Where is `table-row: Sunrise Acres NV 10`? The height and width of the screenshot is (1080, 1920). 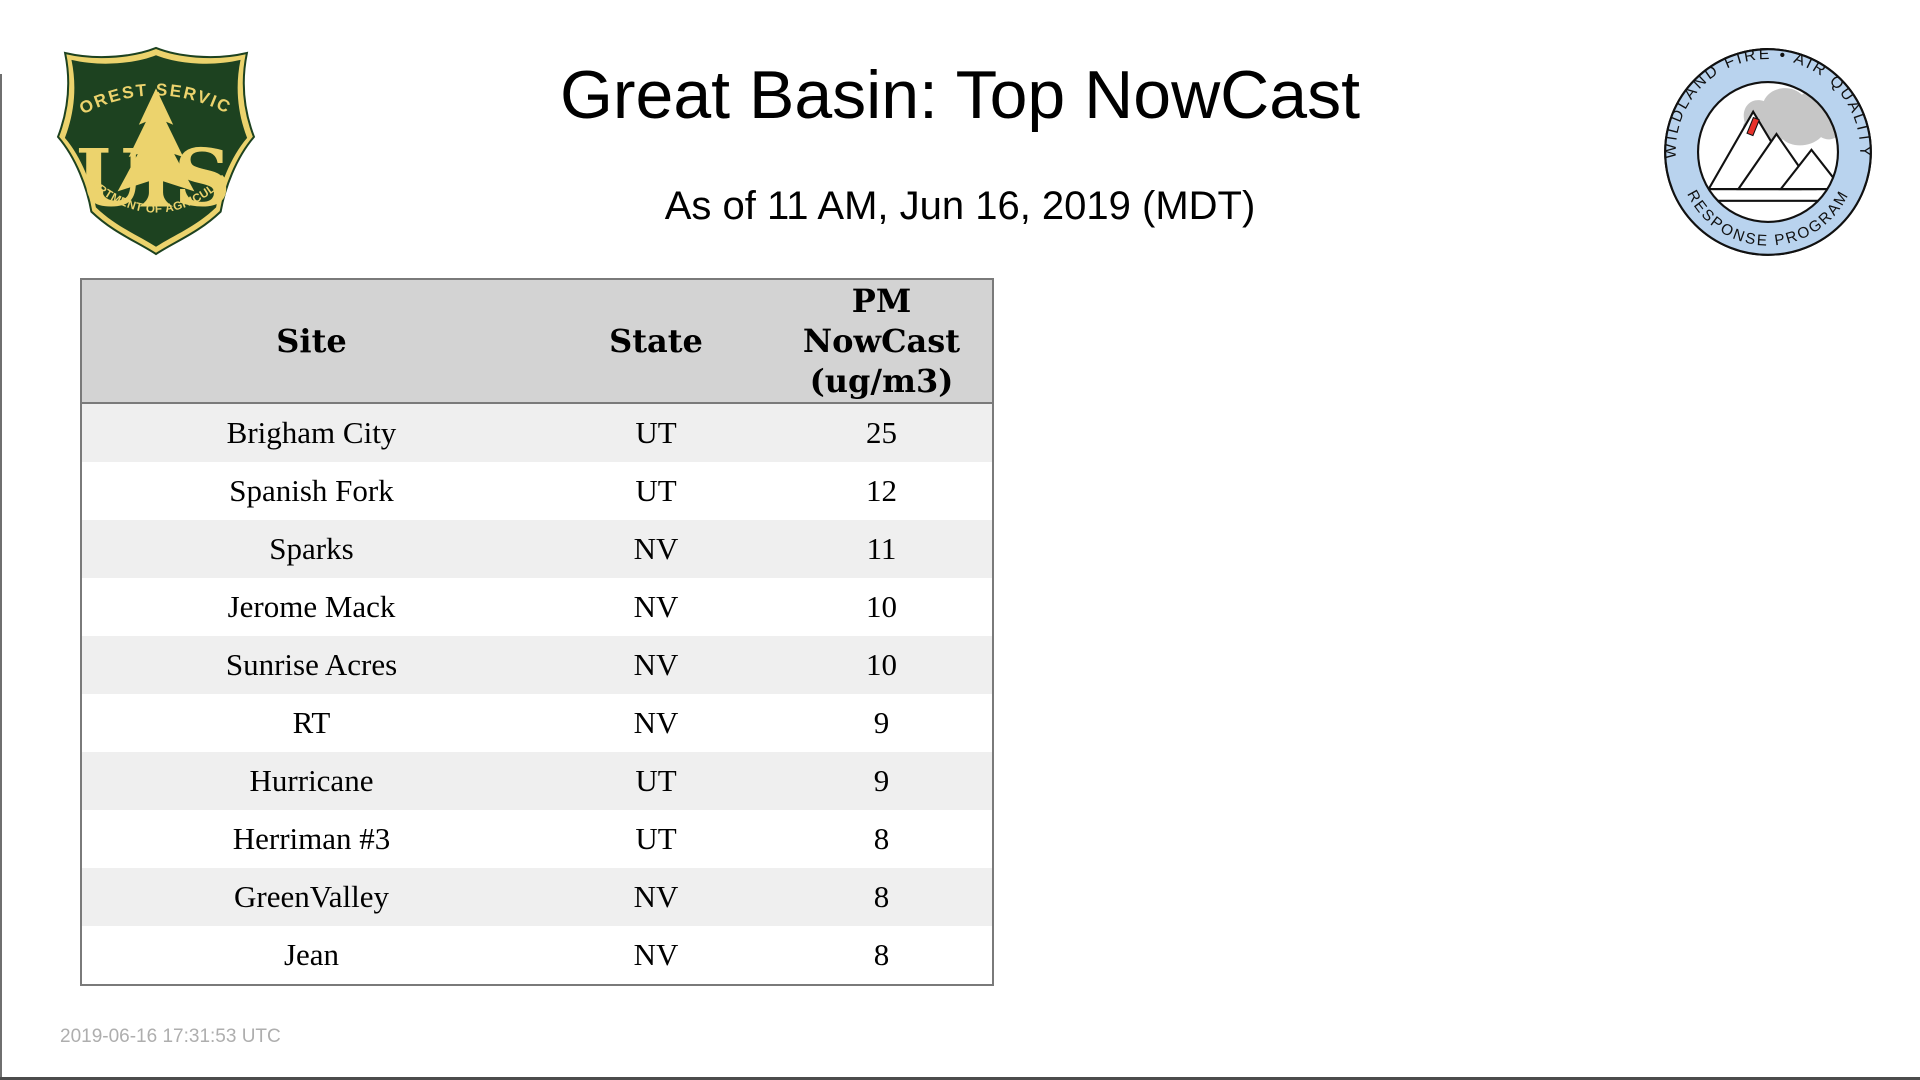
table-row: Sunrise Acres NV 10 is located at coordinates (537, 665).